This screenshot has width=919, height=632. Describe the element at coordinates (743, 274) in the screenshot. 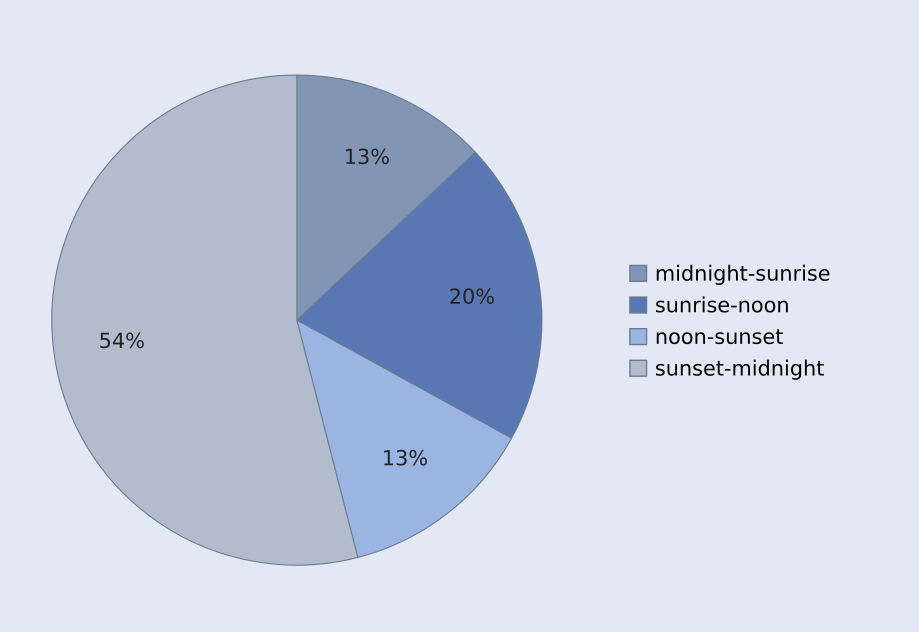

I see `legend-label: midnight-sunrise` at that location.